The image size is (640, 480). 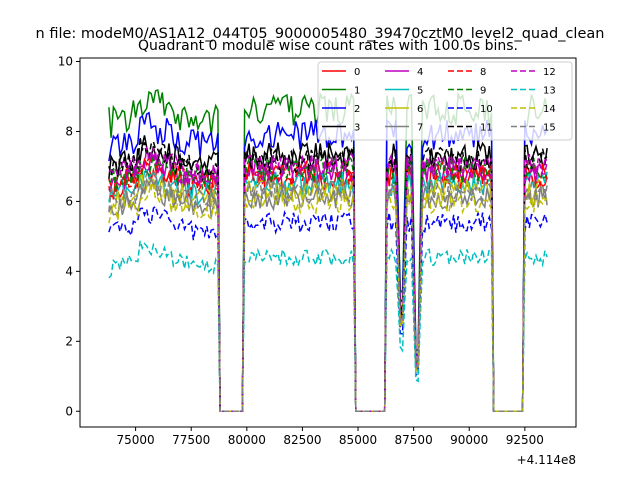 What do you see at coordinates (69, 271) in the screenshot?
I see `y-tick-label: 4` at bounding box center [69, 271].